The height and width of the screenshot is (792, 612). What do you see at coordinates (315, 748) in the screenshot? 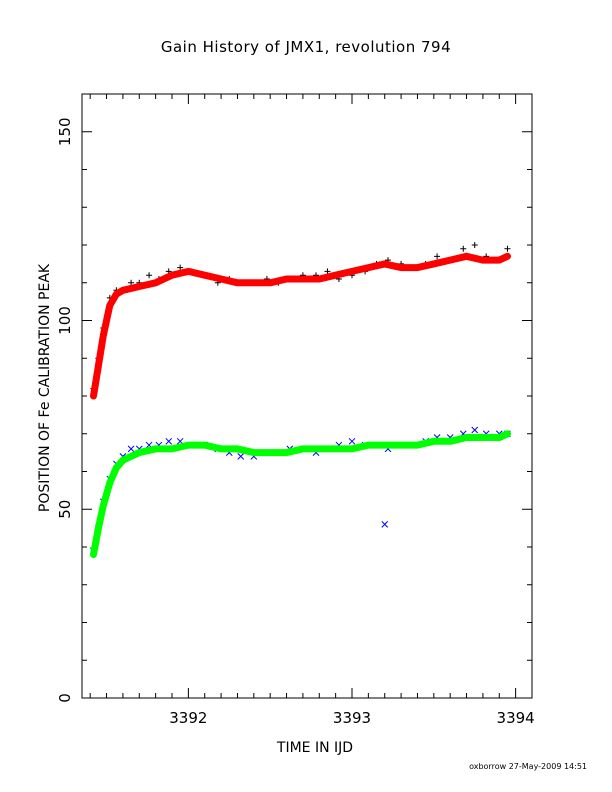
I see `x-axis-label: TIME IN IJD` at bounding box center [315, 748].